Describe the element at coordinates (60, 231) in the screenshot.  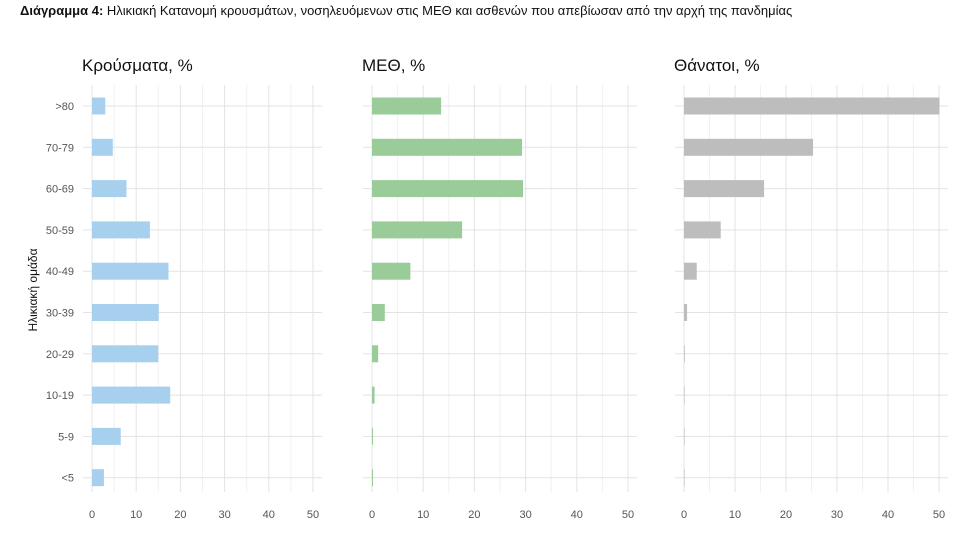
I see `y-tick-label: 50-59` at that location.